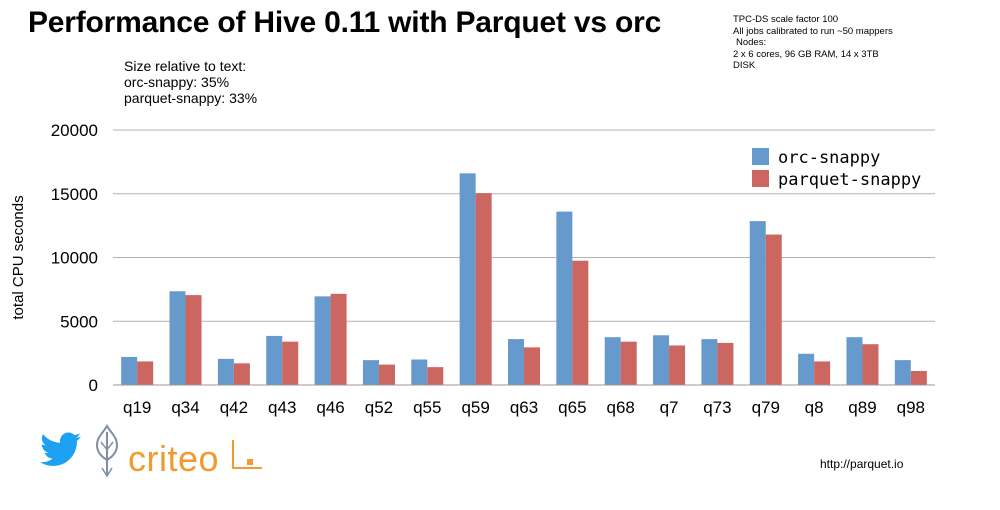 The height and width of the screenshot is (510, 1000). What do you see at coordinates (74, 130) in the screenshot?
I see `y-tick-label: 20000` at bounding box center [74, 130].